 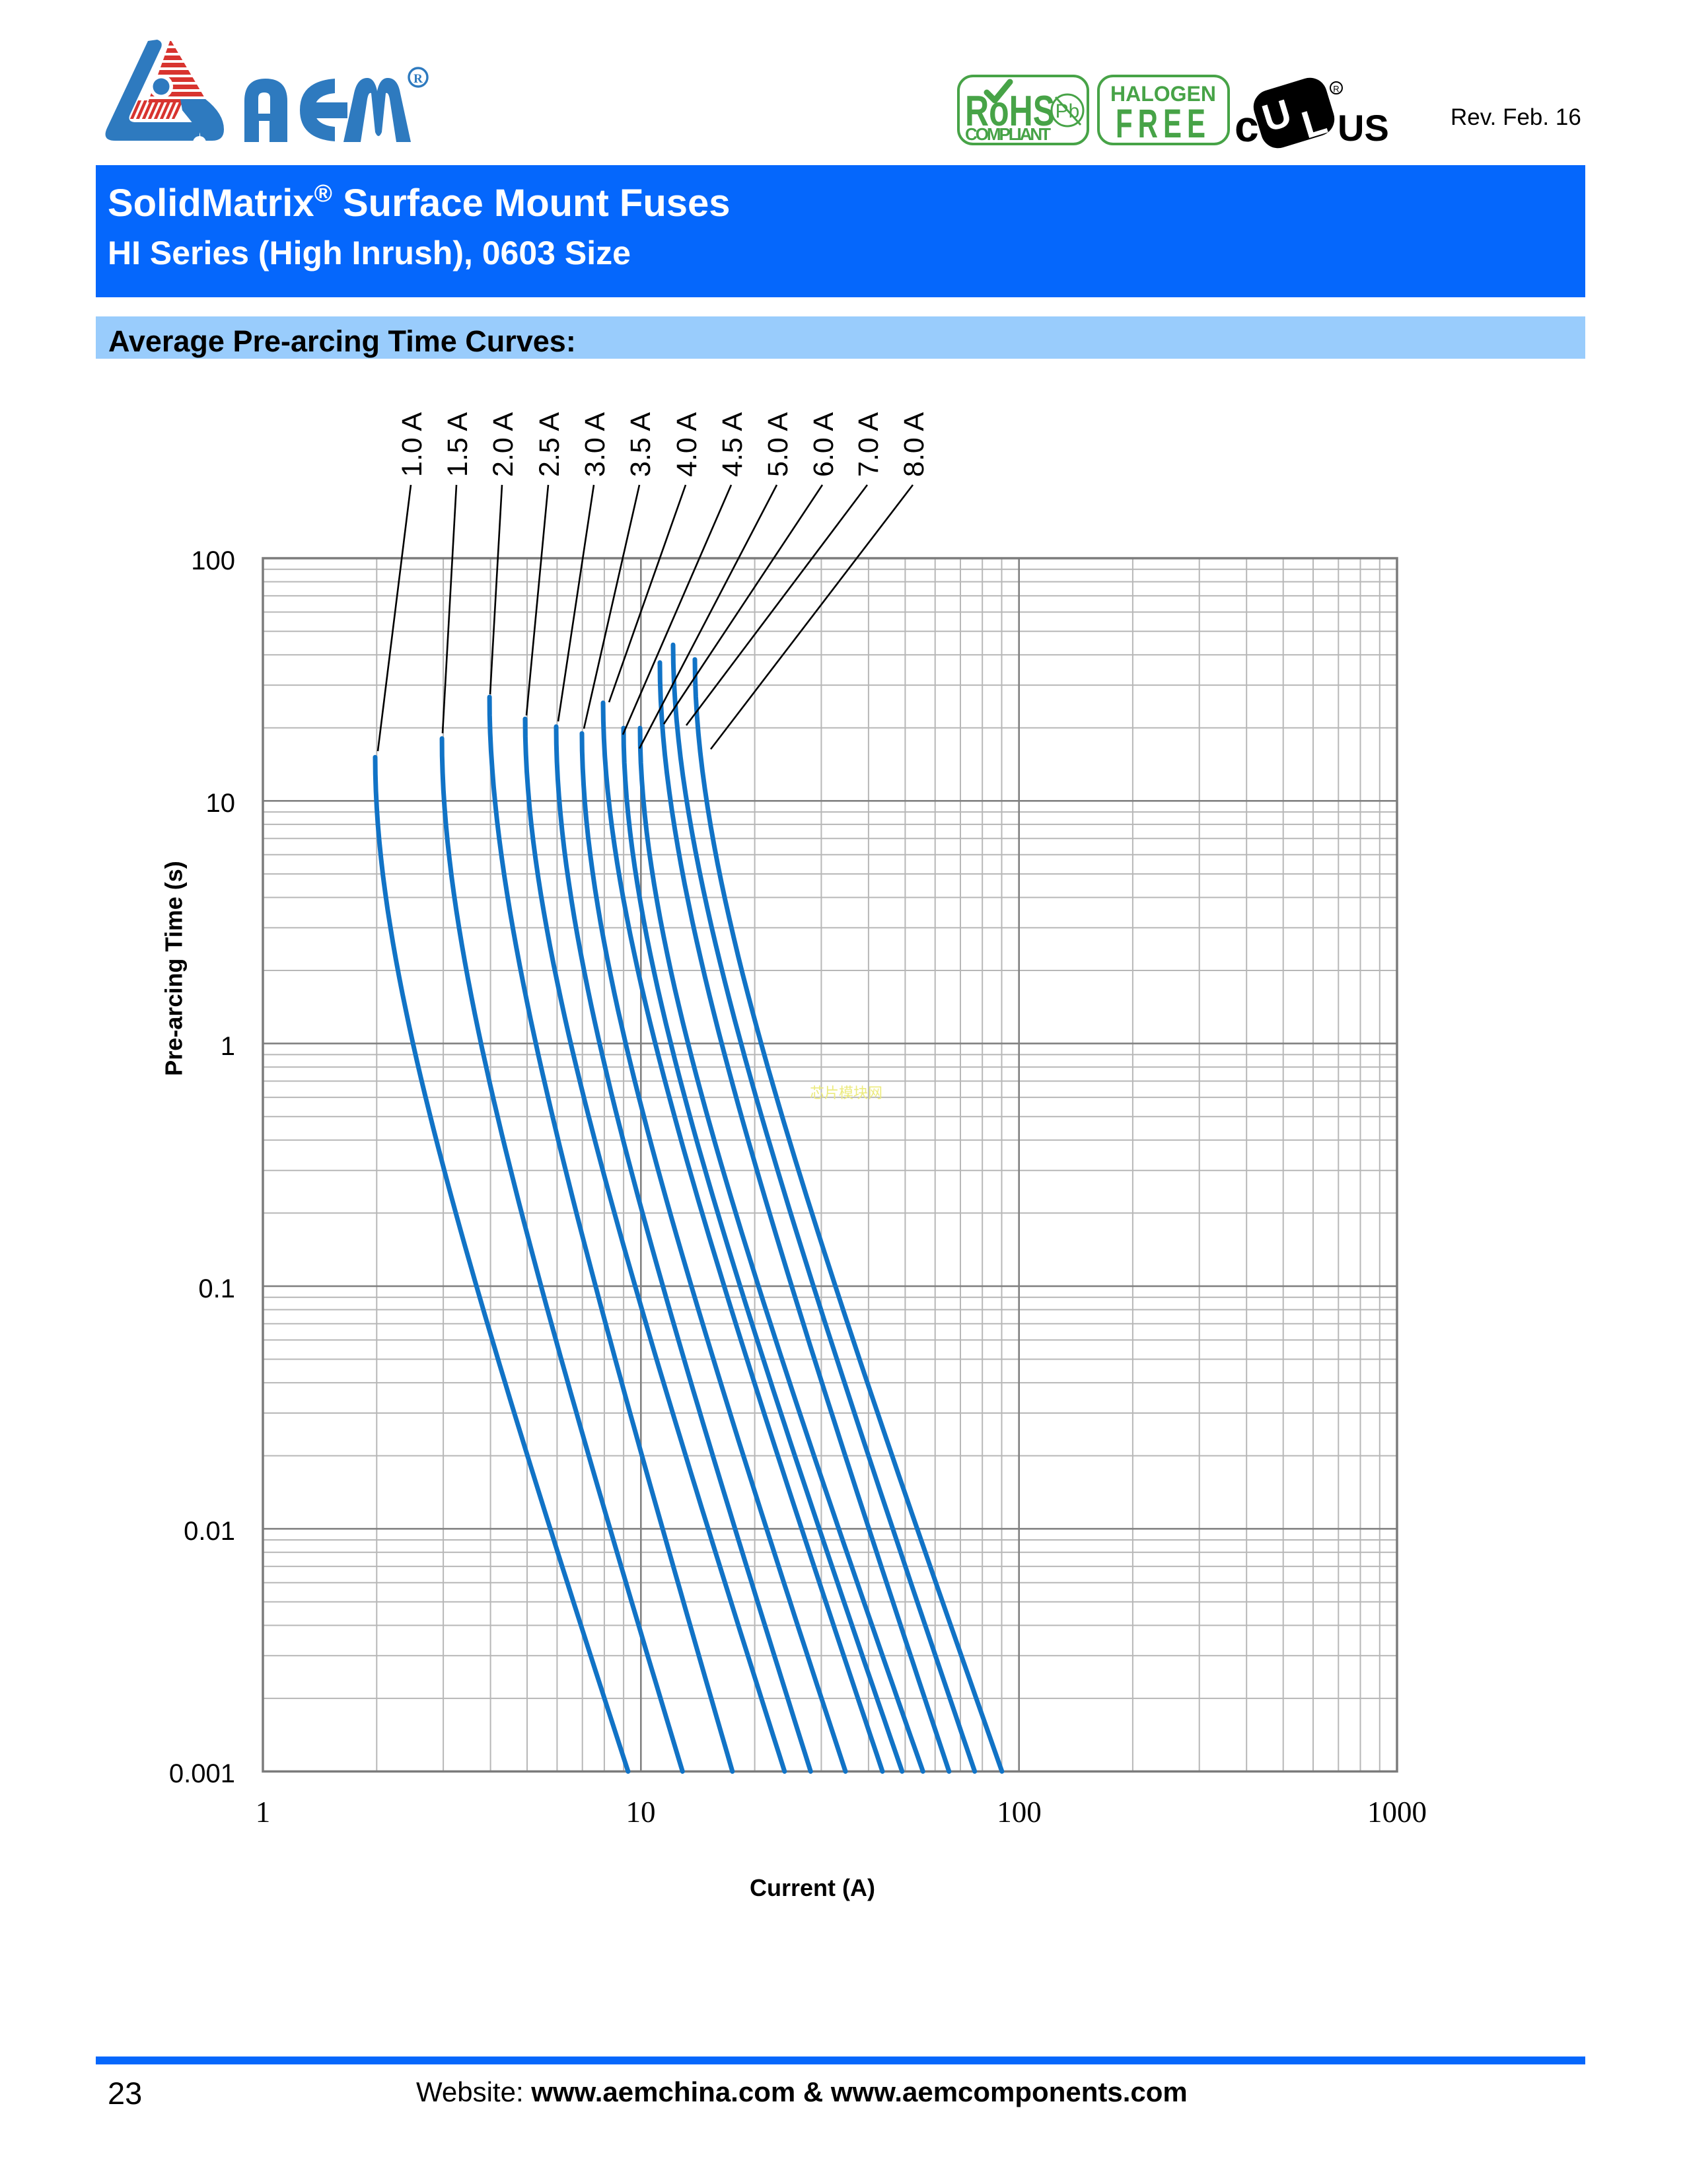 I want to click on svg-text:Average Pre-arcing Time Curves: Average Pre-arcing Time Curves:, so click(x=342, y=341).